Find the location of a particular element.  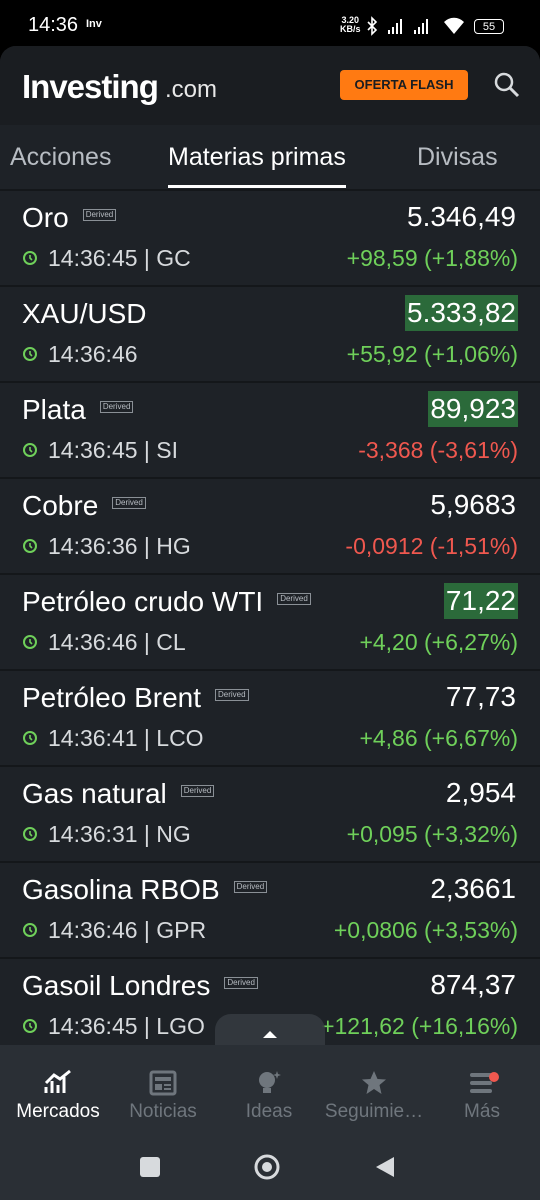

price: 2,3661 is located at coordinates (473, 888).